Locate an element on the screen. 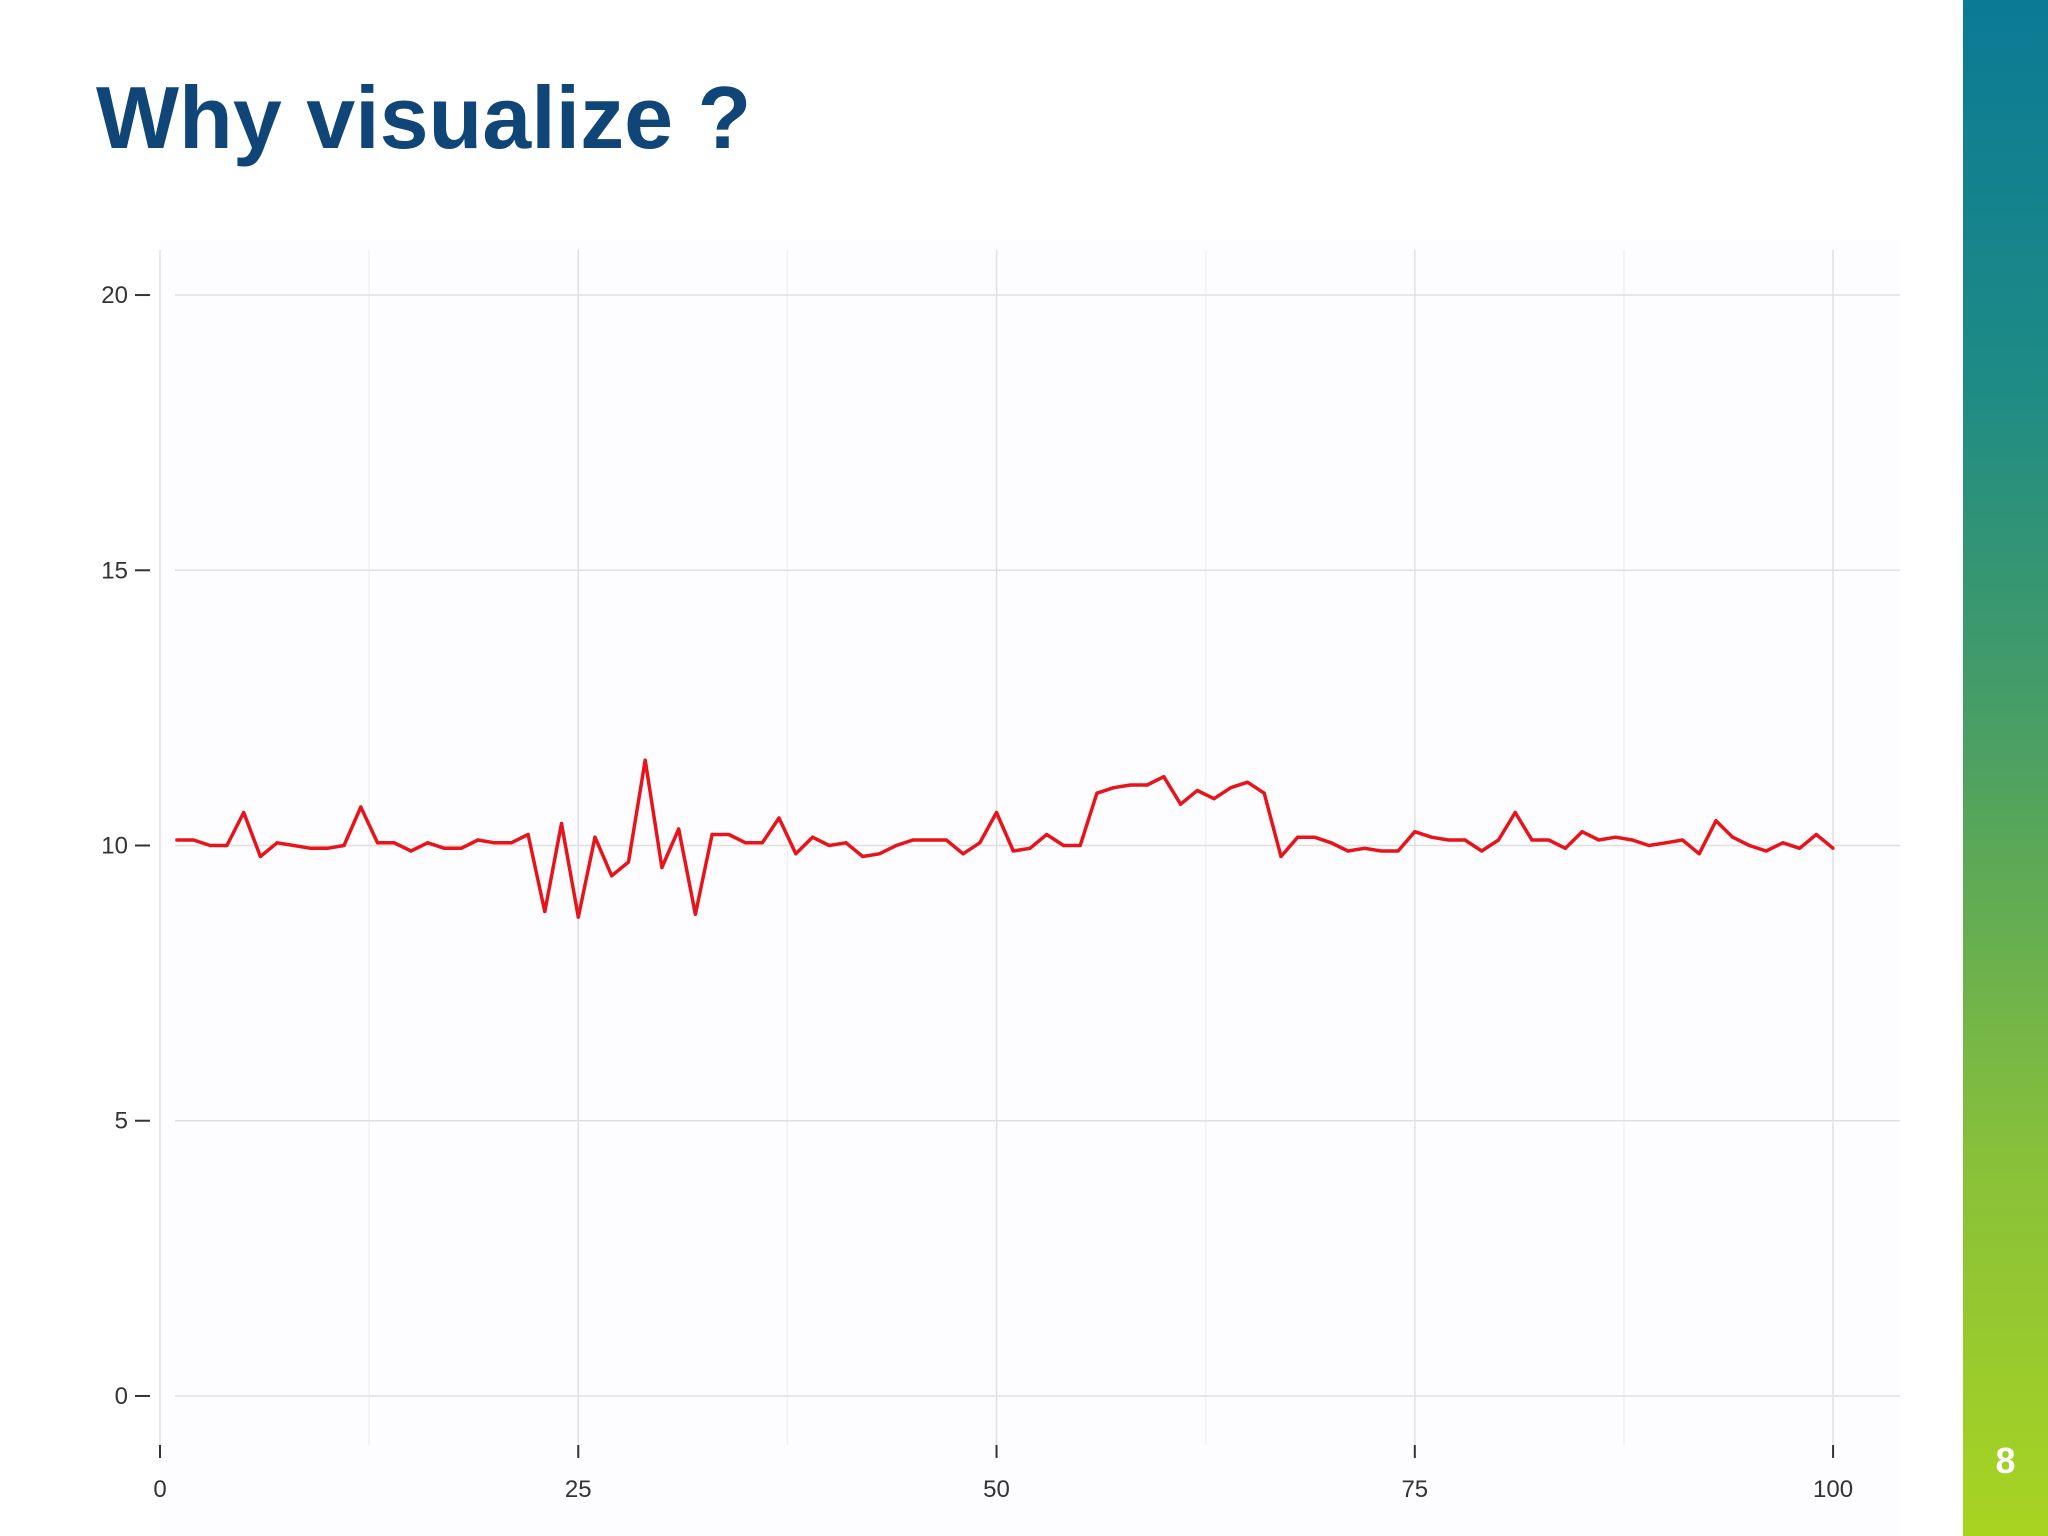  page-number: 8 is located at coordinates (2005, 1460).